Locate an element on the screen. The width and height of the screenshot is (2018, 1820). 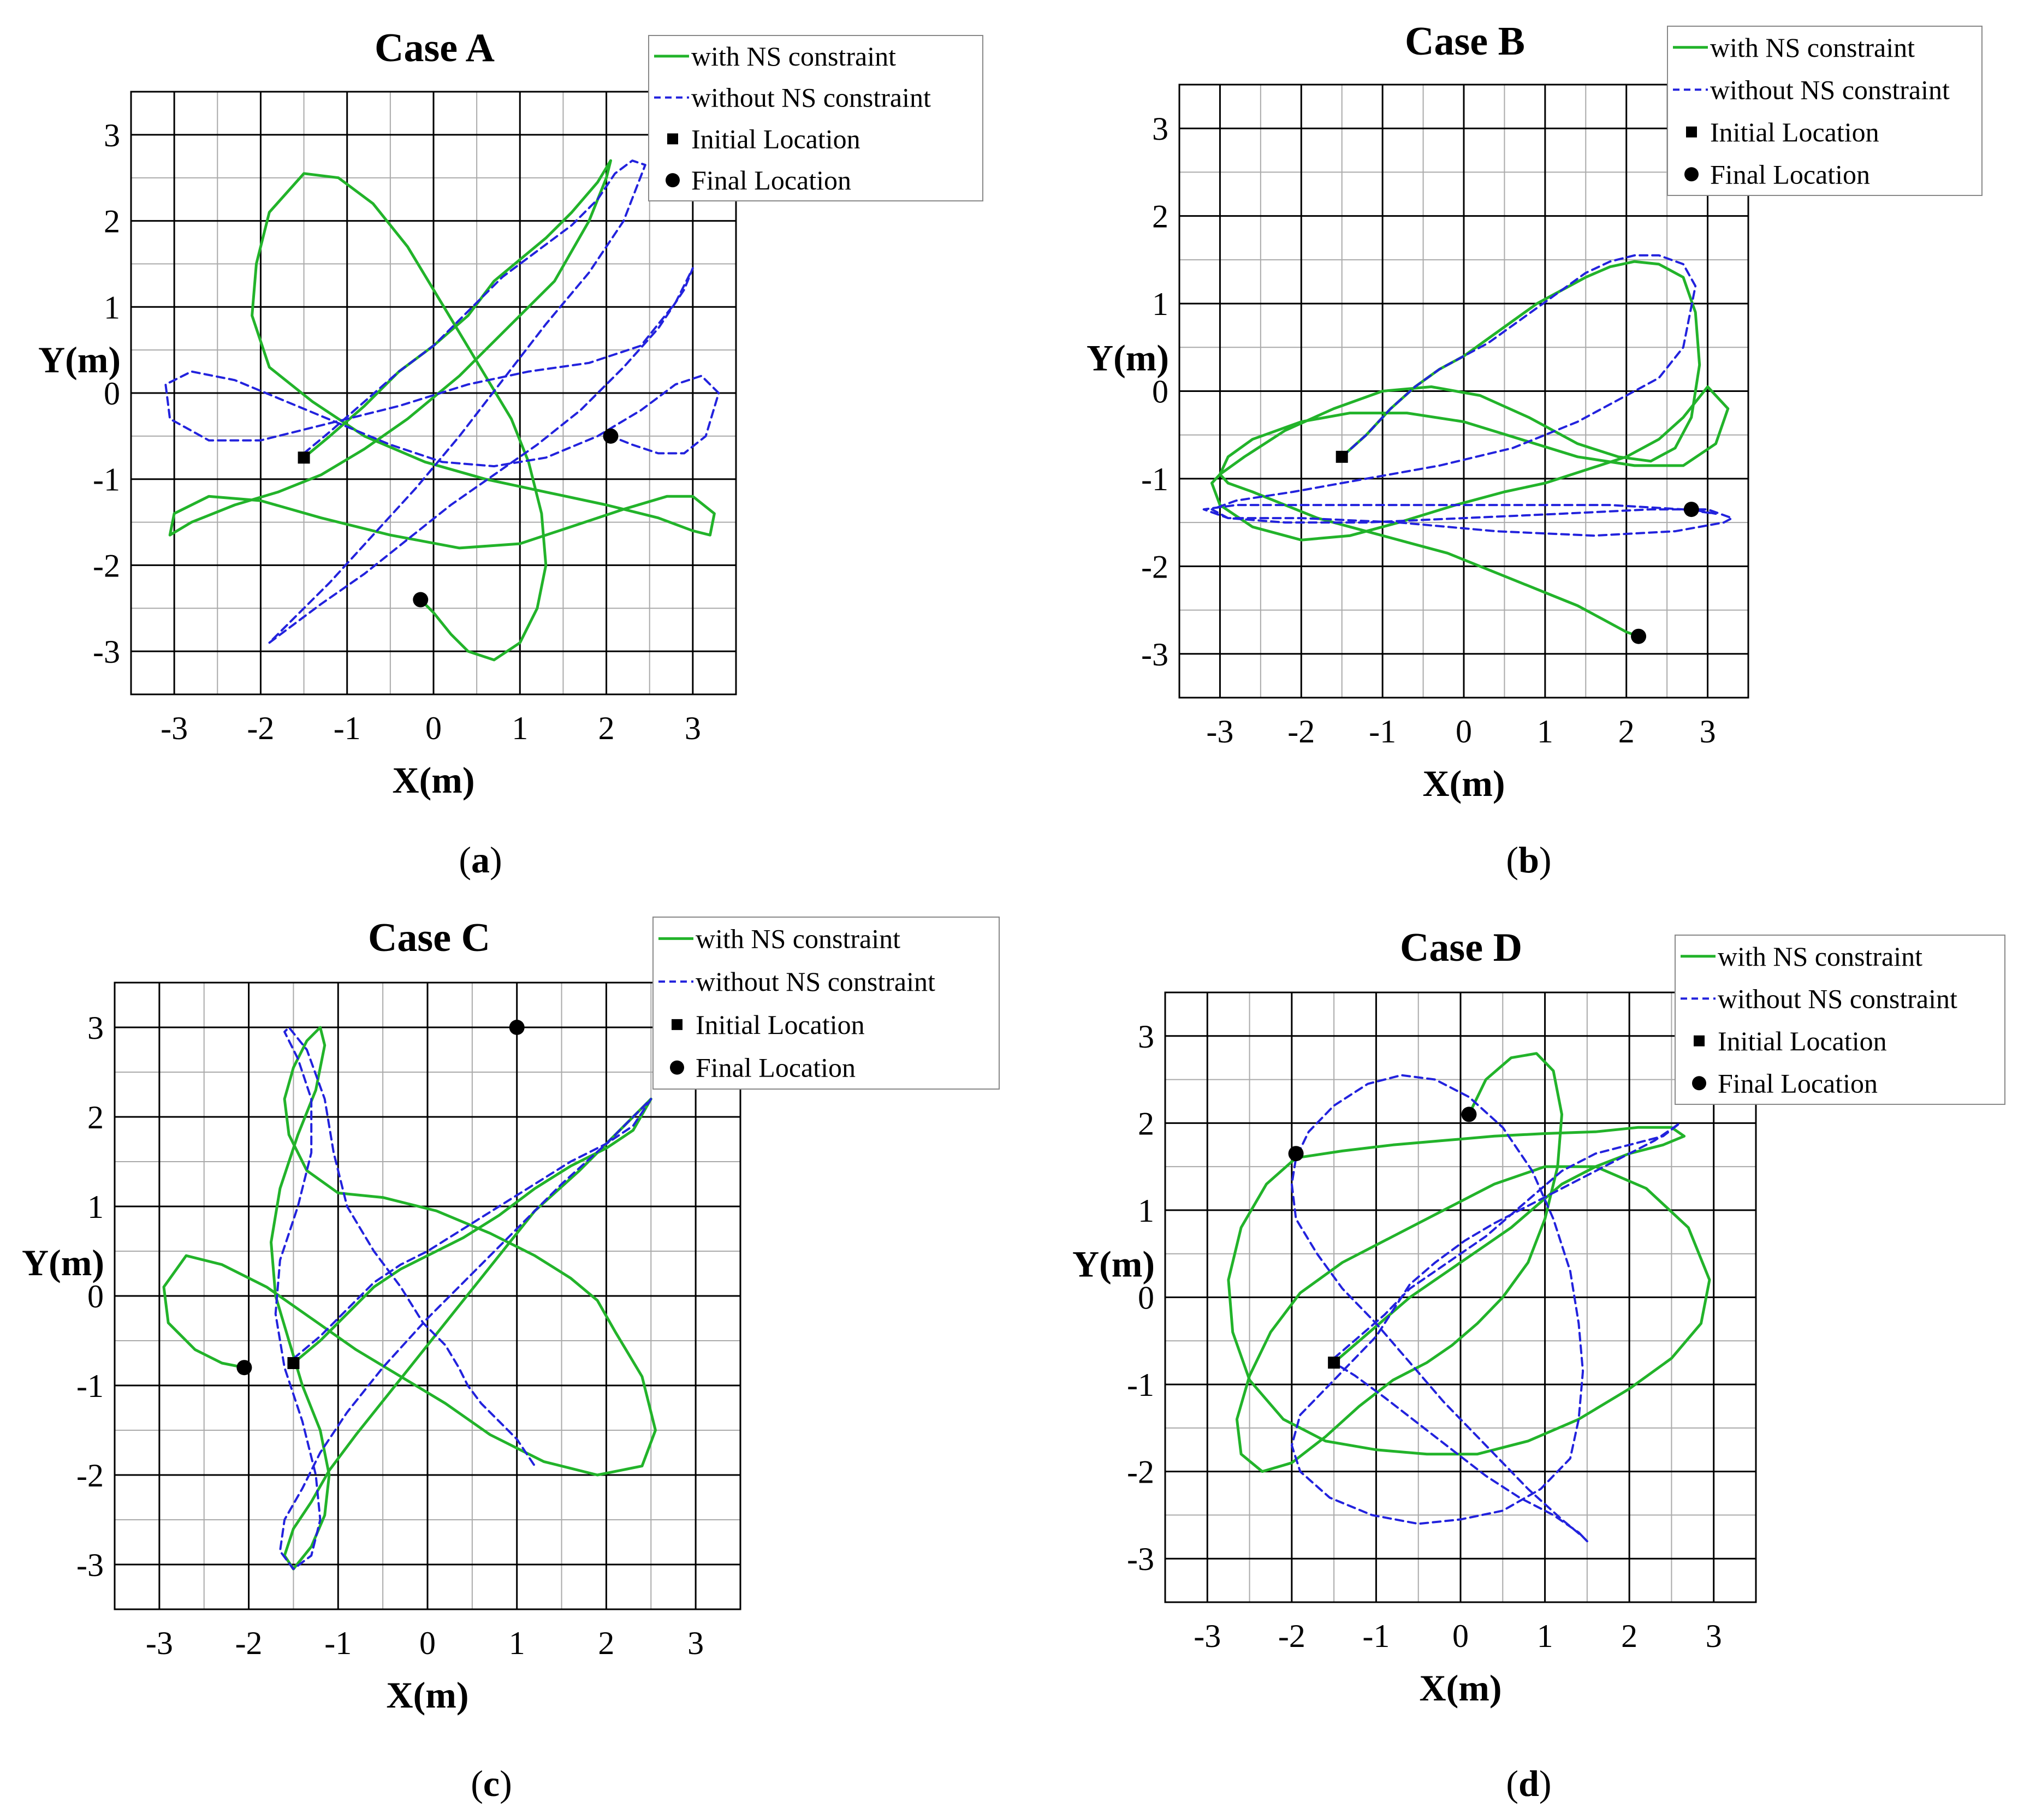
panel-caption: (d) is located at coordinates (1529, 1783).